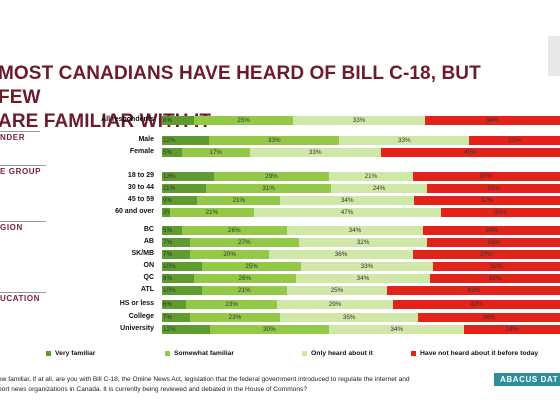  What do you see at coordinates (75, 353) in the screenshot?
I see `legend-label: Very familiar` at bounding box center [75, 353].